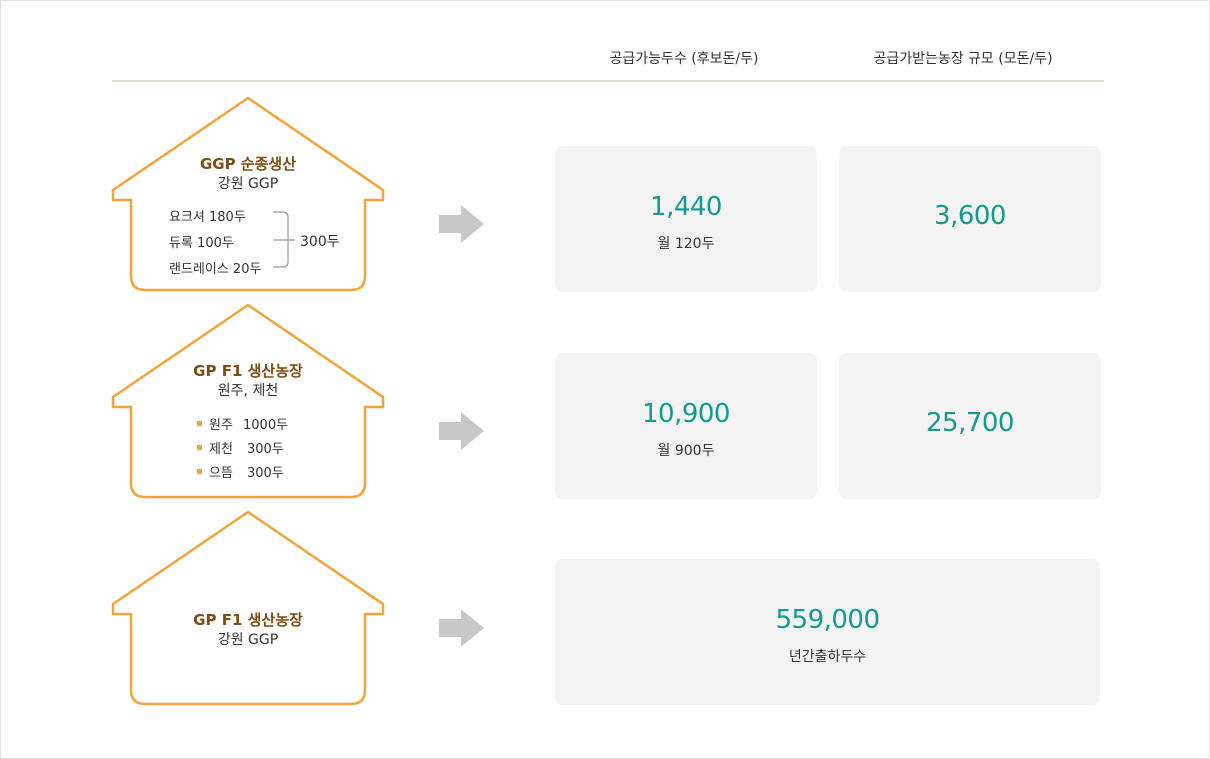  I want to click on farm-jecheon-name: 제천, so click(221, 449).